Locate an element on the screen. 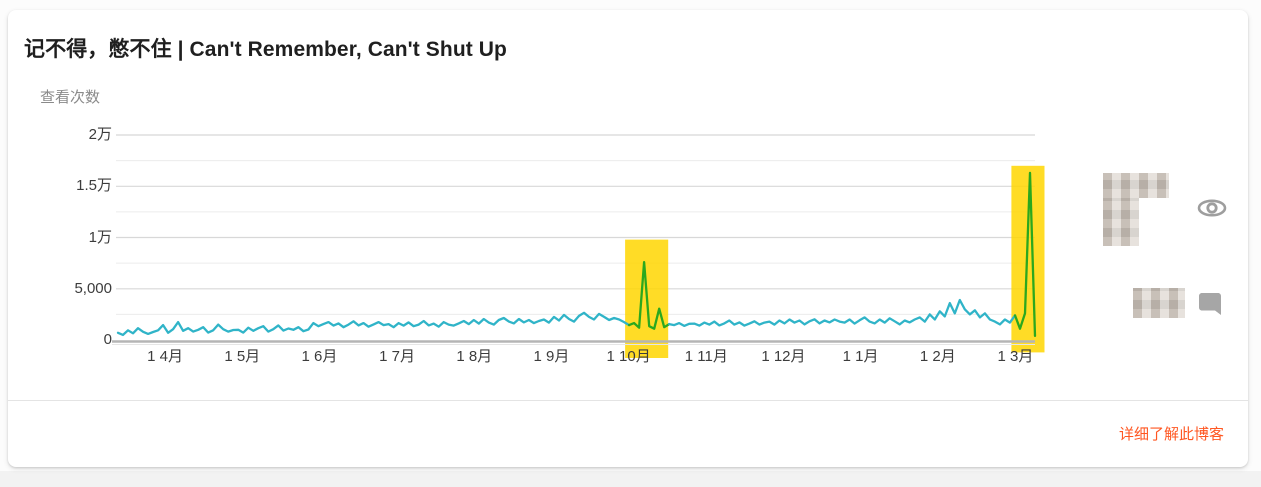 The image size is (1261, 487). metric-label: 查看次数 is located at coordinates (70, 97).